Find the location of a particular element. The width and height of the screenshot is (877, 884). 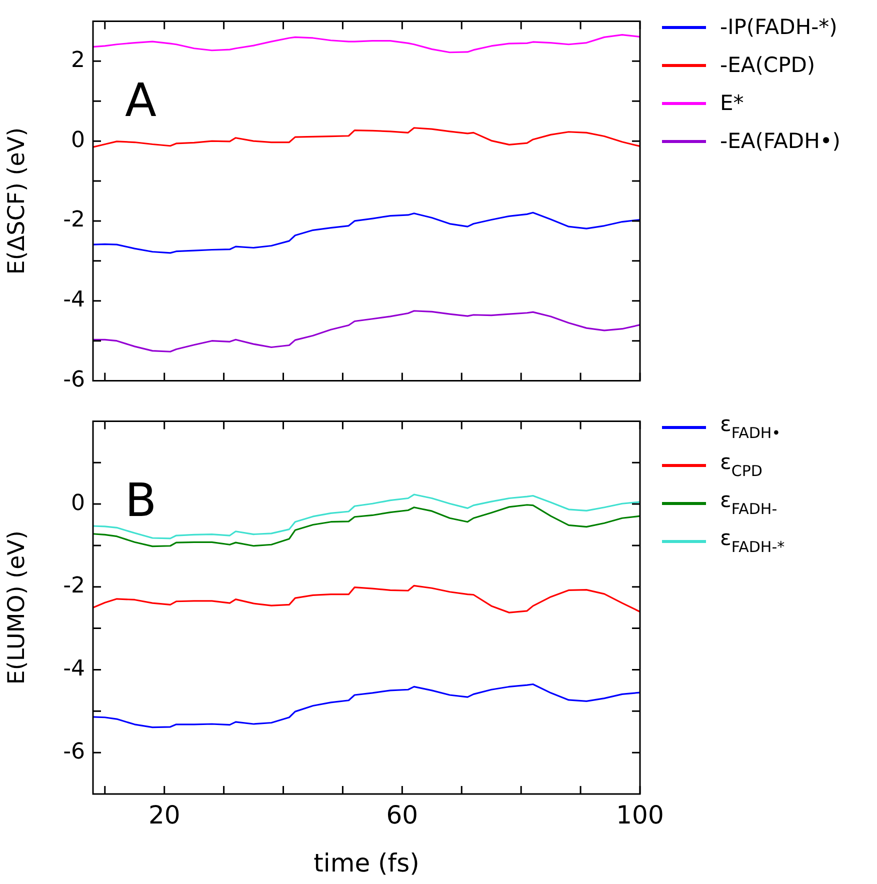

legend-label: -EA(CPD) is located at coordinates (768, 65).